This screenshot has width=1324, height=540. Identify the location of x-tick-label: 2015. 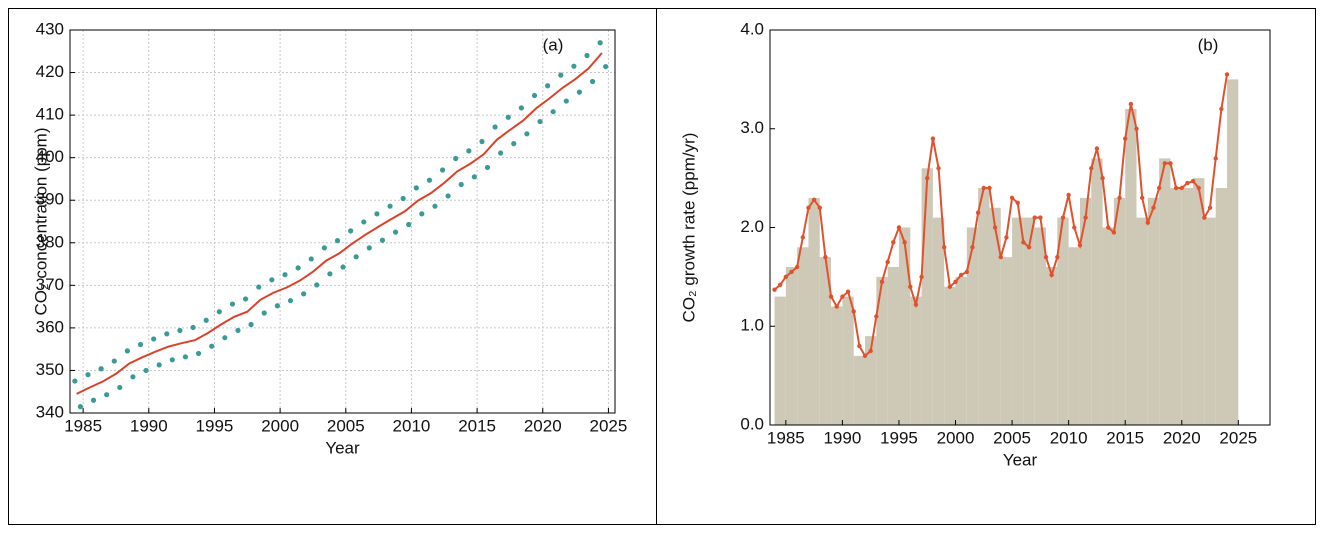
(477, 425).